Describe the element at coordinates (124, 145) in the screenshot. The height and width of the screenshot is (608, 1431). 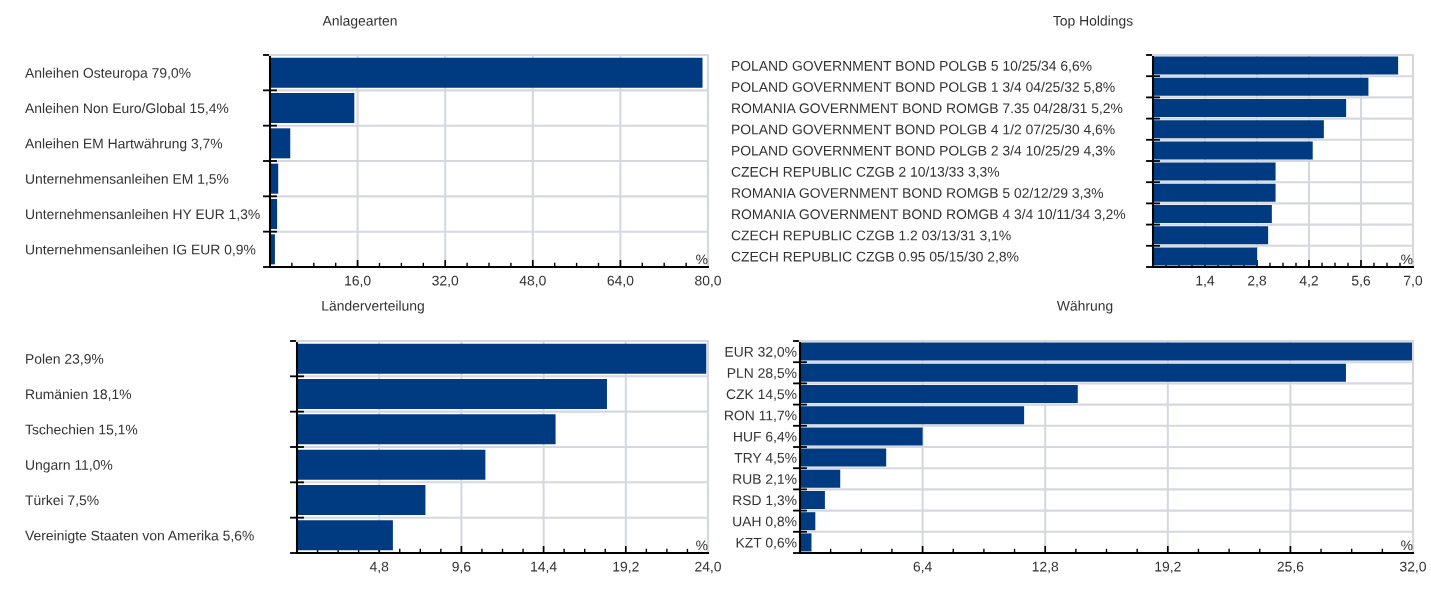
I see `y-tick-label: Anleihen EM Hartwährung 3,7%` at that location.